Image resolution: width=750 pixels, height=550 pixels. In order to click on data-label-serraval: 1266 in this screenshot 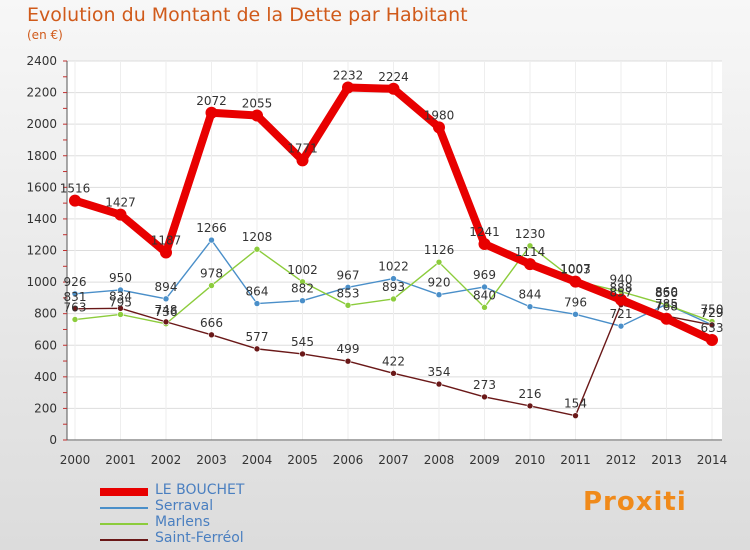, I will do `click(211, 228)`.